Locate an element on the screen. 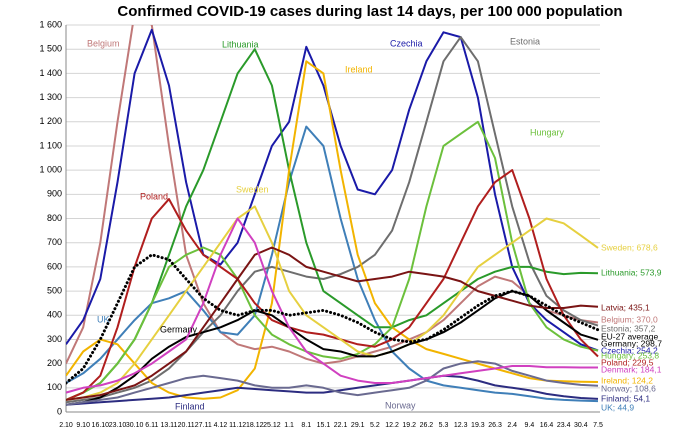 The width and height of the screenshot is (700, 441). x-tick-label: 5.2 is located at coordinates (375, 425).